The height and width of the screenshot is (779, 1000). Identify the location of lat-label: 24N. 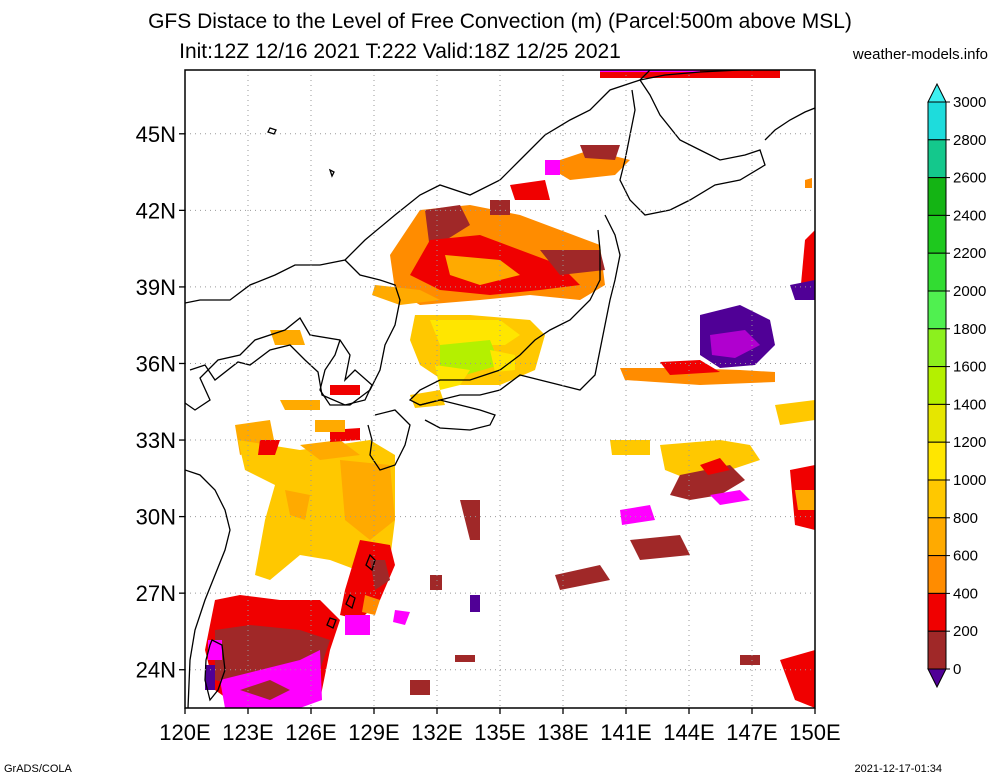
(156, 670).